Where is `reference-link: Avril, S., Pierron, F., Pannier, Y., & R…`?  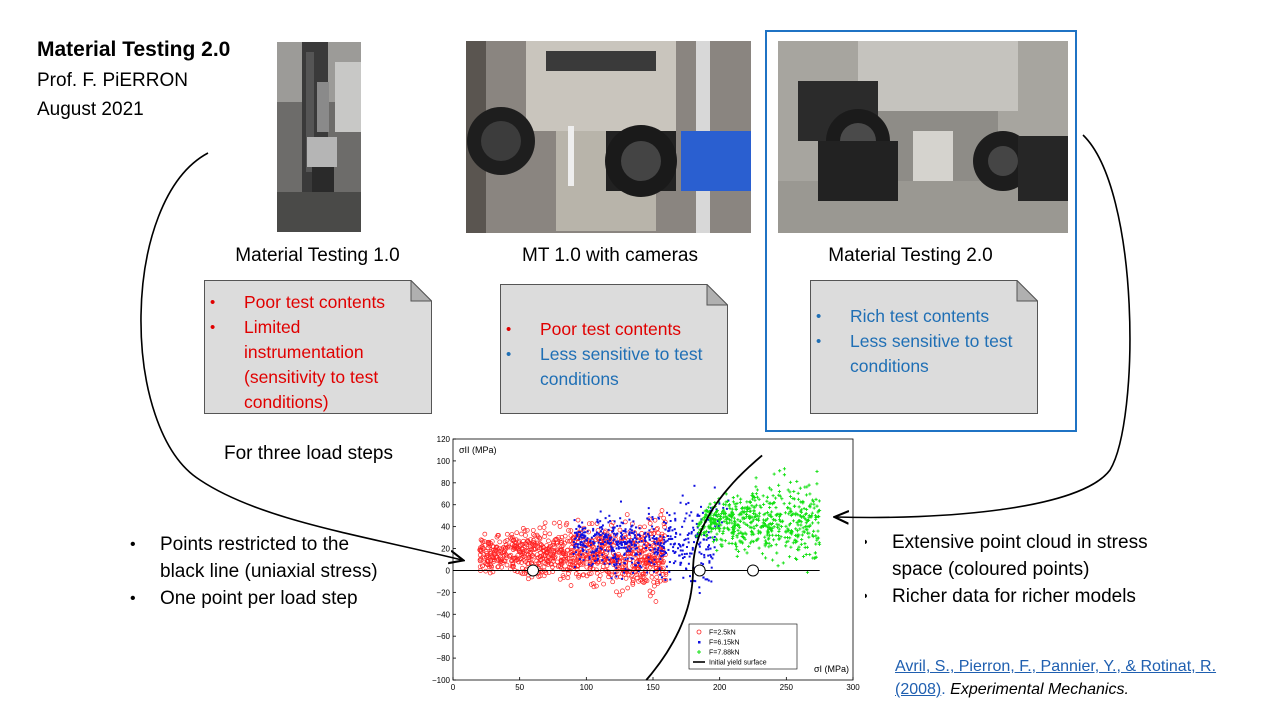 reference-link: Avril, S., Pierron, F., Pannier, Y., & R… is located at coordinates (1056, 678).